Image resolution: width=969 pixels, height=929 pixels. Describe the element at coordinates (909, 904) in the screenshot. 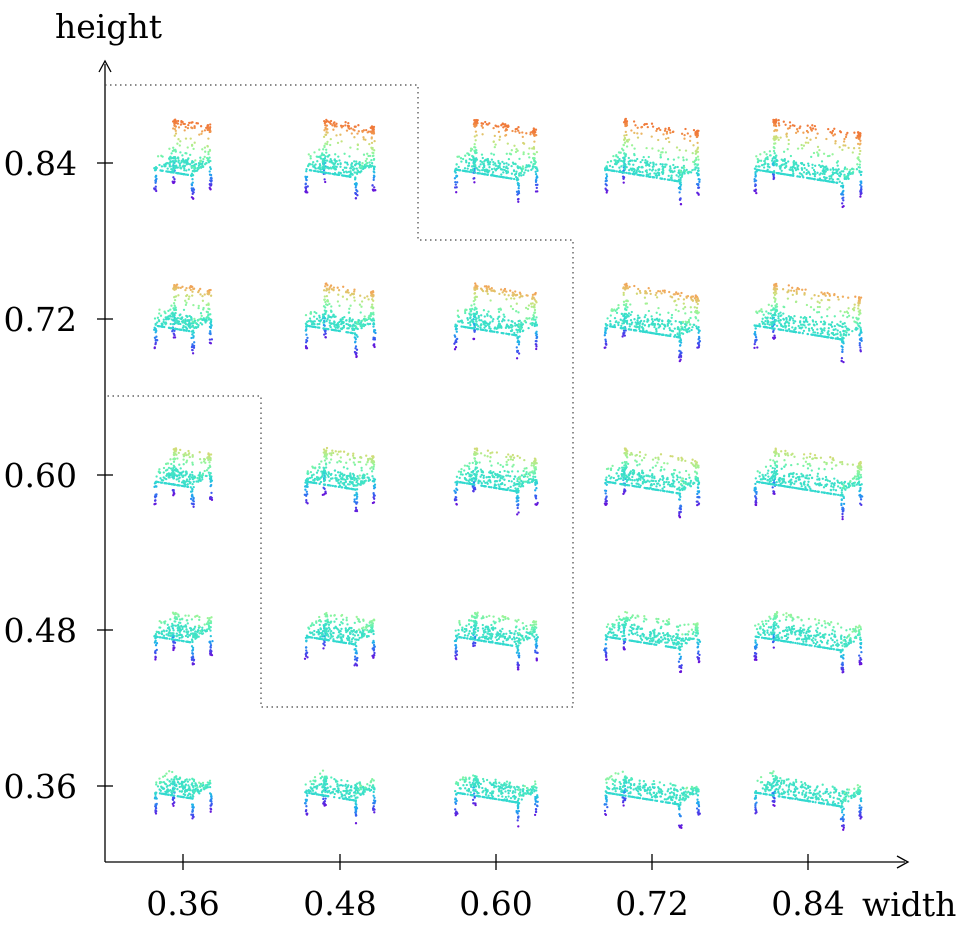

I see `x-axis-label: width` at that location.